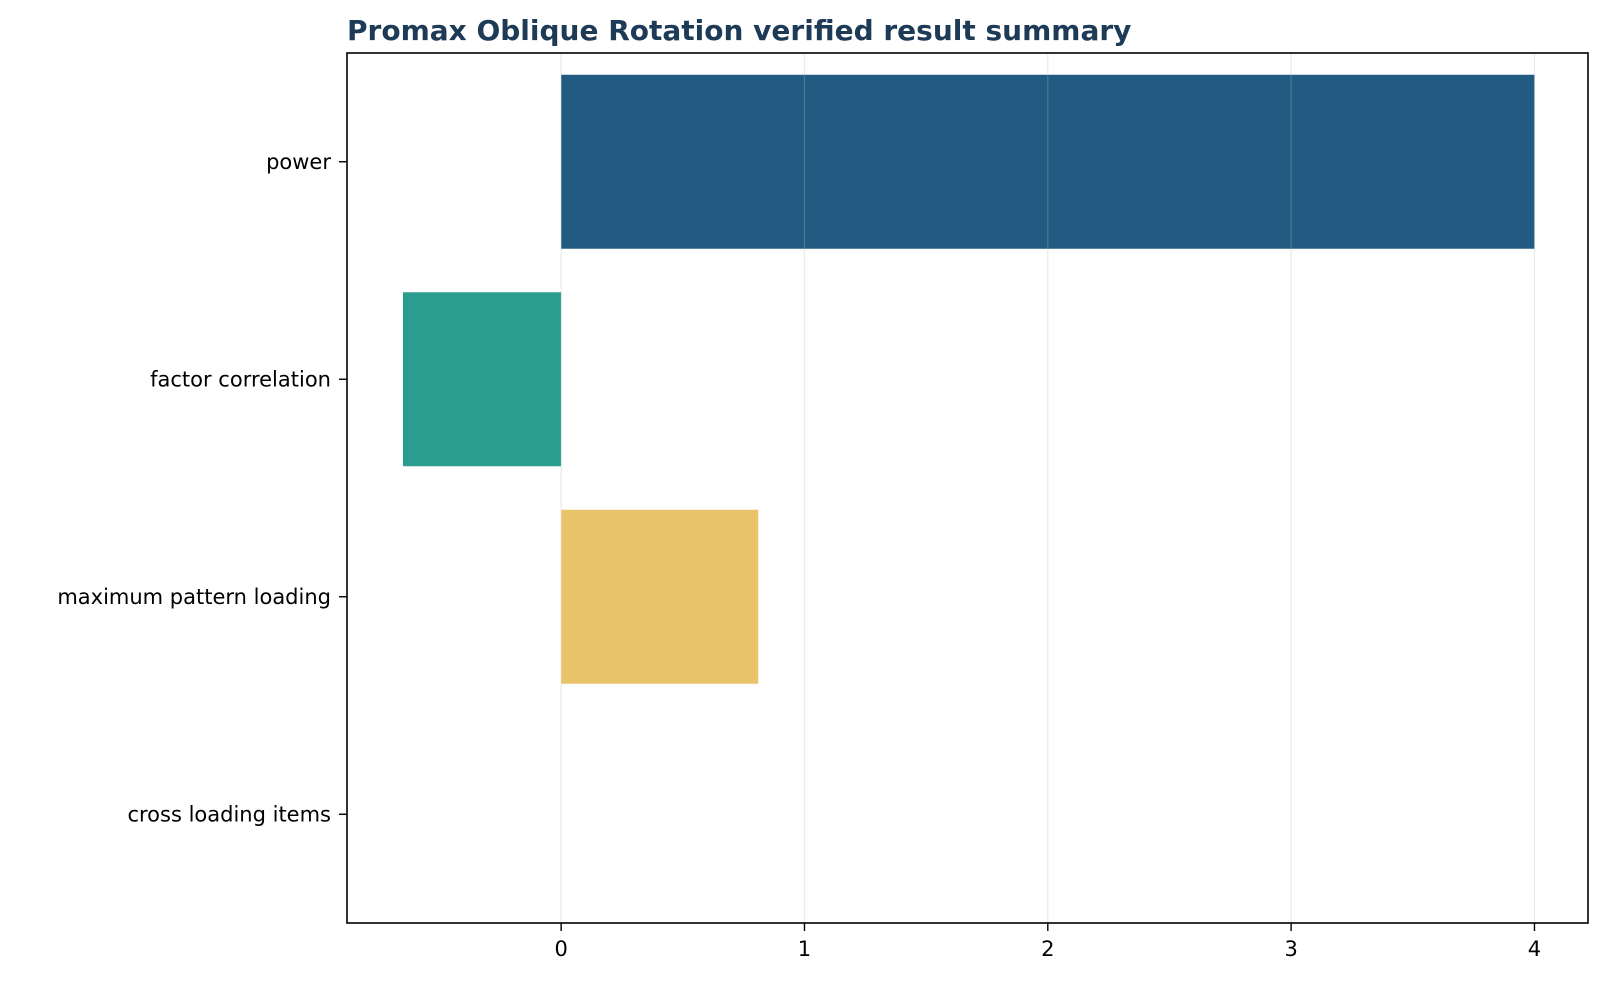 This screenshot has height=982, width=1600. What do you see at coordinates (1534, 949) in the screenshot?
I see `x-tick-label: 4` at bounding box center [1534, 949].